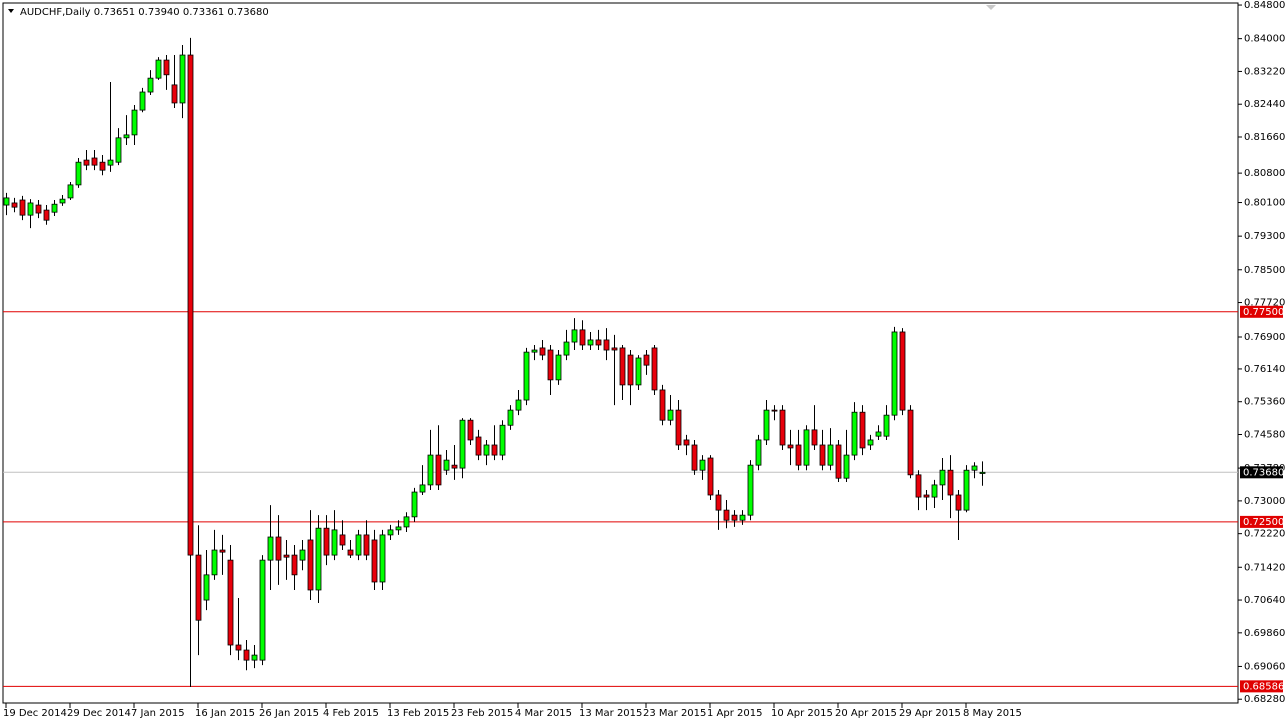 Image resolution: width=1285 pixels, height=723 pixels. Describe the element at coordinates (1264, 39) in the screenshot. I see `y-tick-label: 0.84000` at that location.